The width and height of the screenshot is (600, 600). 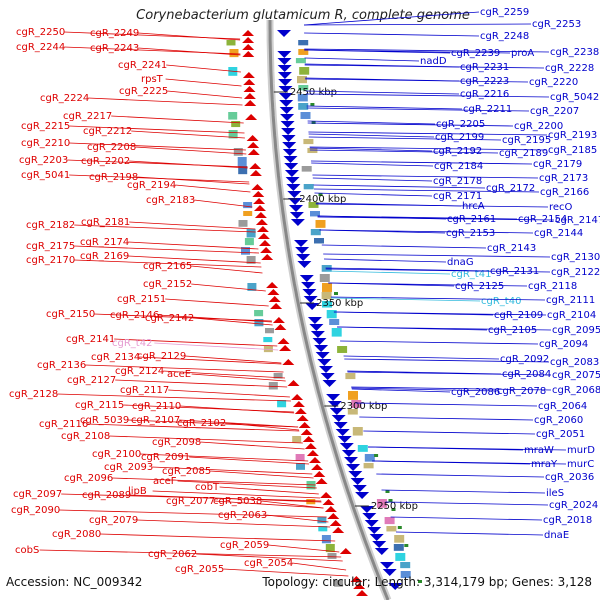 What do you see at coordinates (557, 164) in the screenshot?
I see `gene-label: cgR_2179` at bounding box center [557, 164].